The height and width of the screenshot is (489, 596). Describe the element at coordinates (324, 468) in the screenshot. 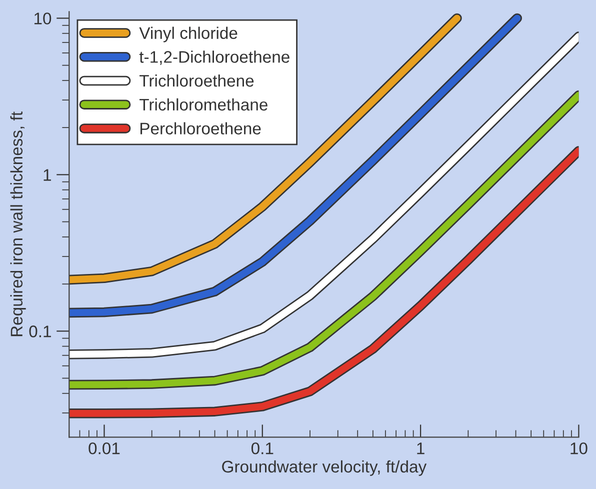

I see `x-axis-title: Groundwater velocity, ft/day` at that location.